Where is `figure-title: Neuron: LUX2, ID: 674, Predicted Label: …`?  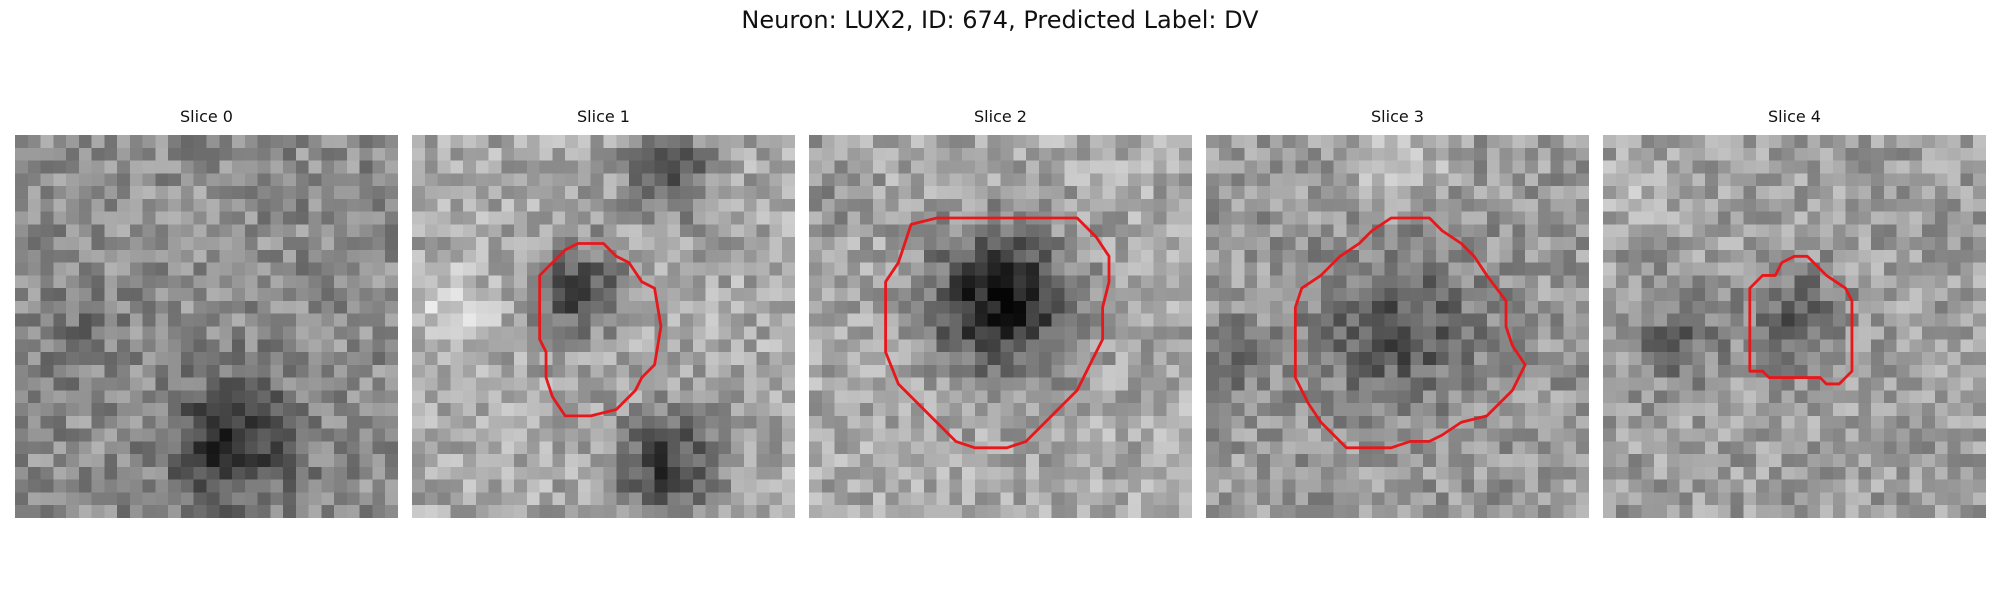
figure-title: Neuron: LUX2, ID: 674, Predicted Label: … is located at coordinates (1000, 20).